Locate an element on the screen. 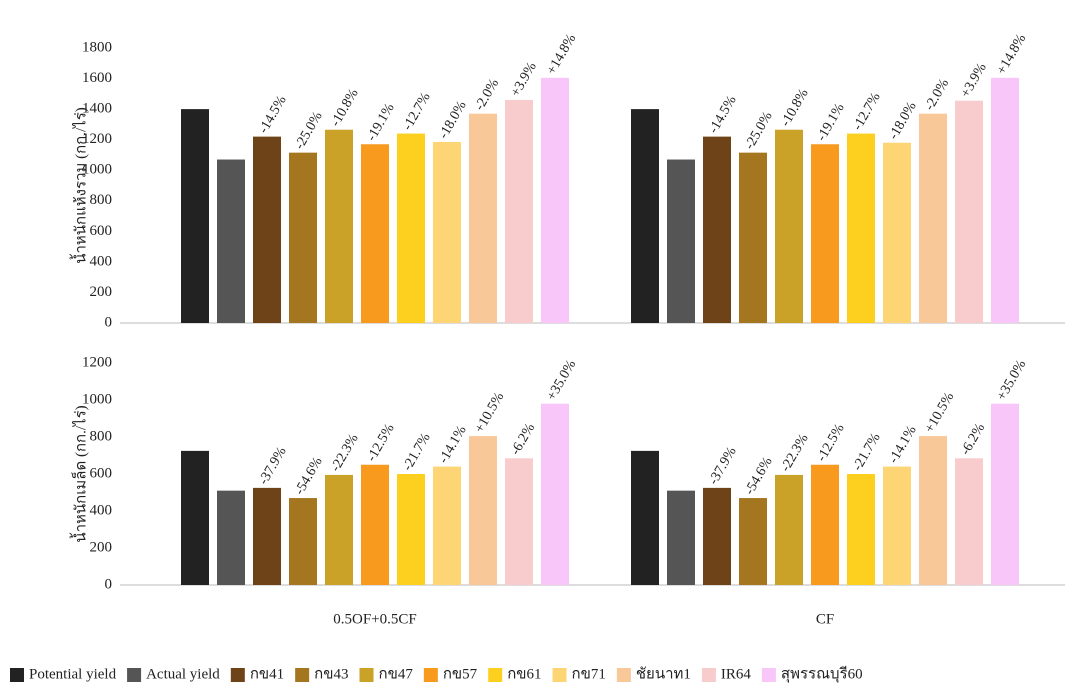  y-tick-label: 1800 is located at coordinates (97, 47).